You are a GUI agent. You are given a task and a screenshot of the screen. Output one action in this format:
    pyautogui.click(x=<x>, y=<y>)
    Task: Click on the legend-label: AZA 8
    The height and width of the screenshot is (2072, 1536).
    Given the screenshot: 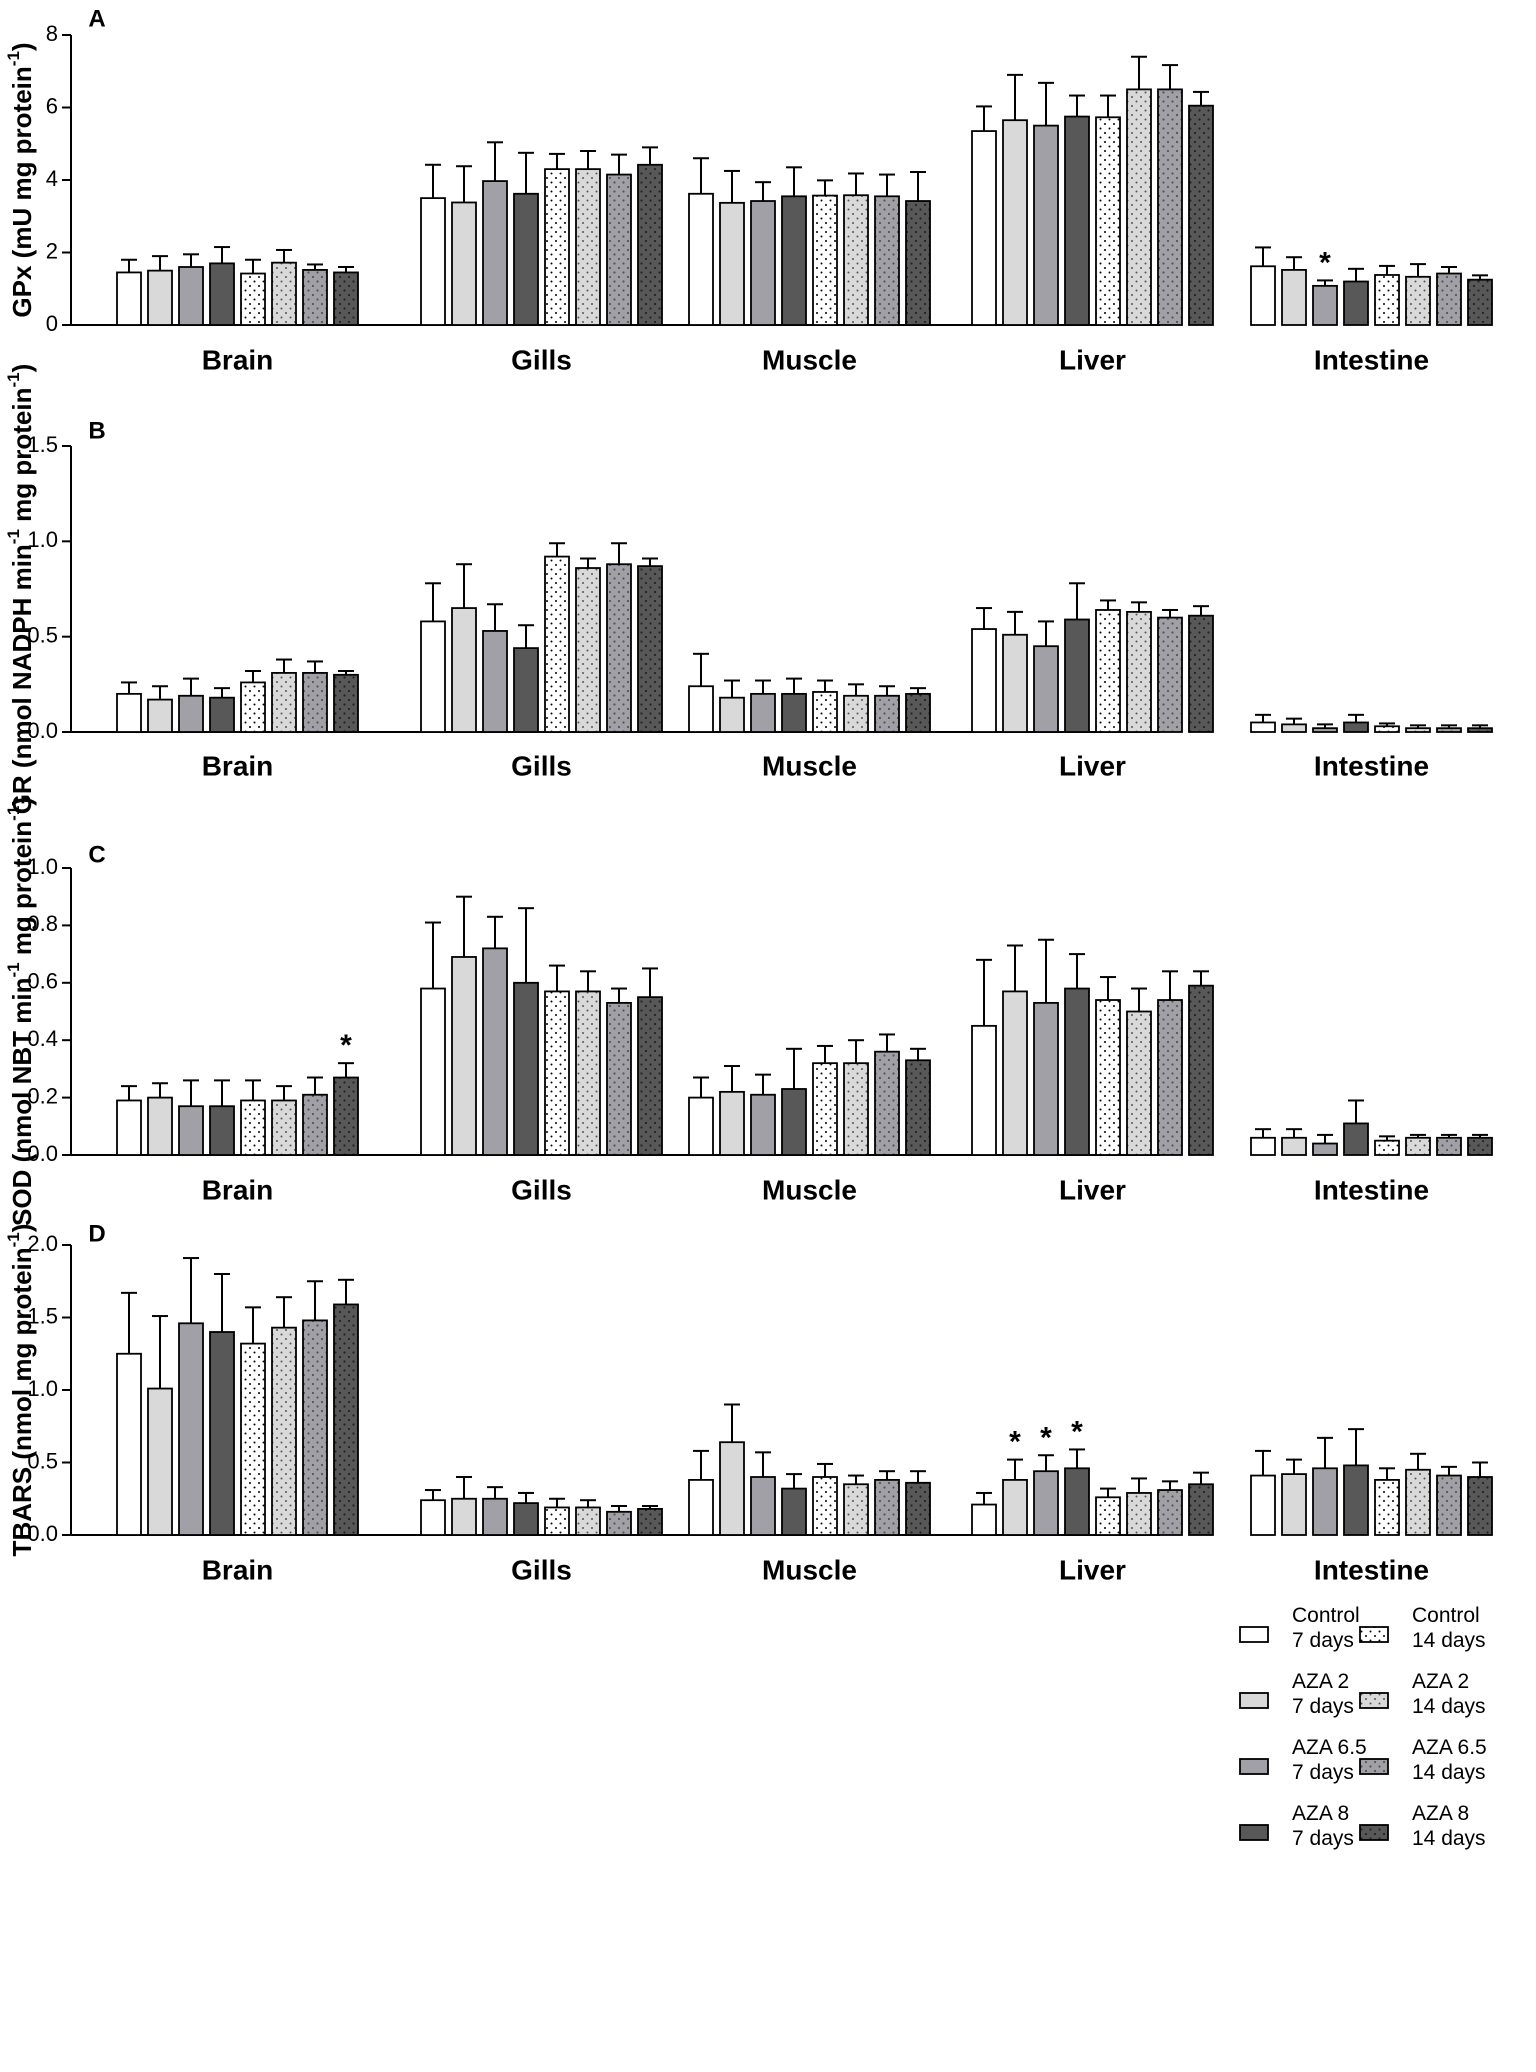 What is the action you would take?
    pyautogui.click(x=1320, y=1813)
    